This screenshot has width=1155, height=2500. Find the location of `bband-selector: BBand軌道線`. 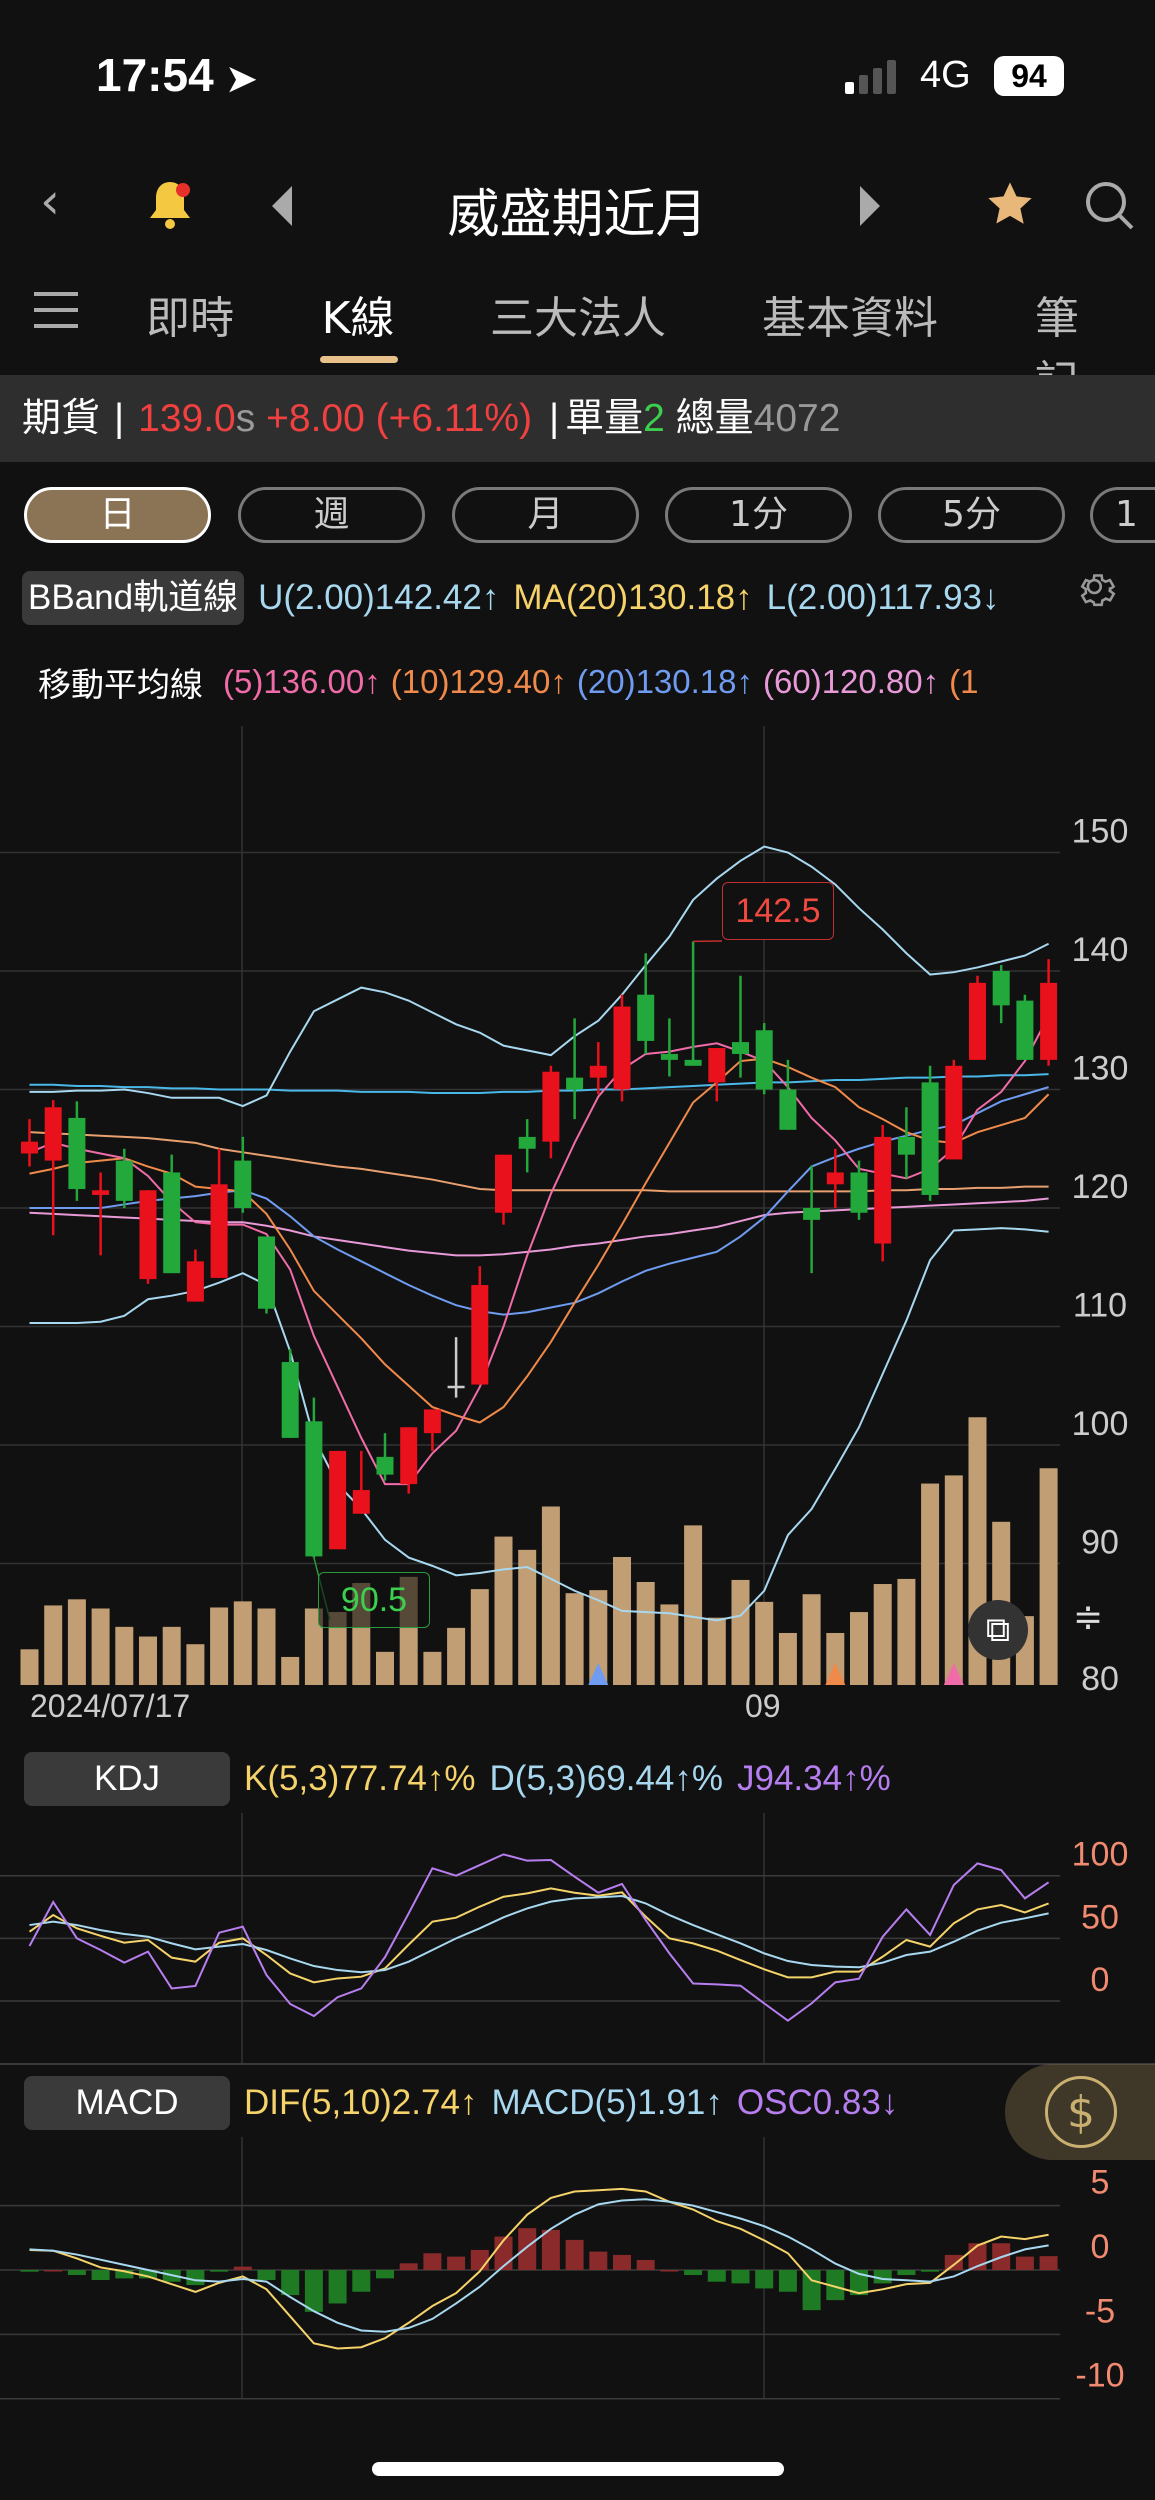

bband-selector: BBand軌道線 is located at coordinates (133, 598).